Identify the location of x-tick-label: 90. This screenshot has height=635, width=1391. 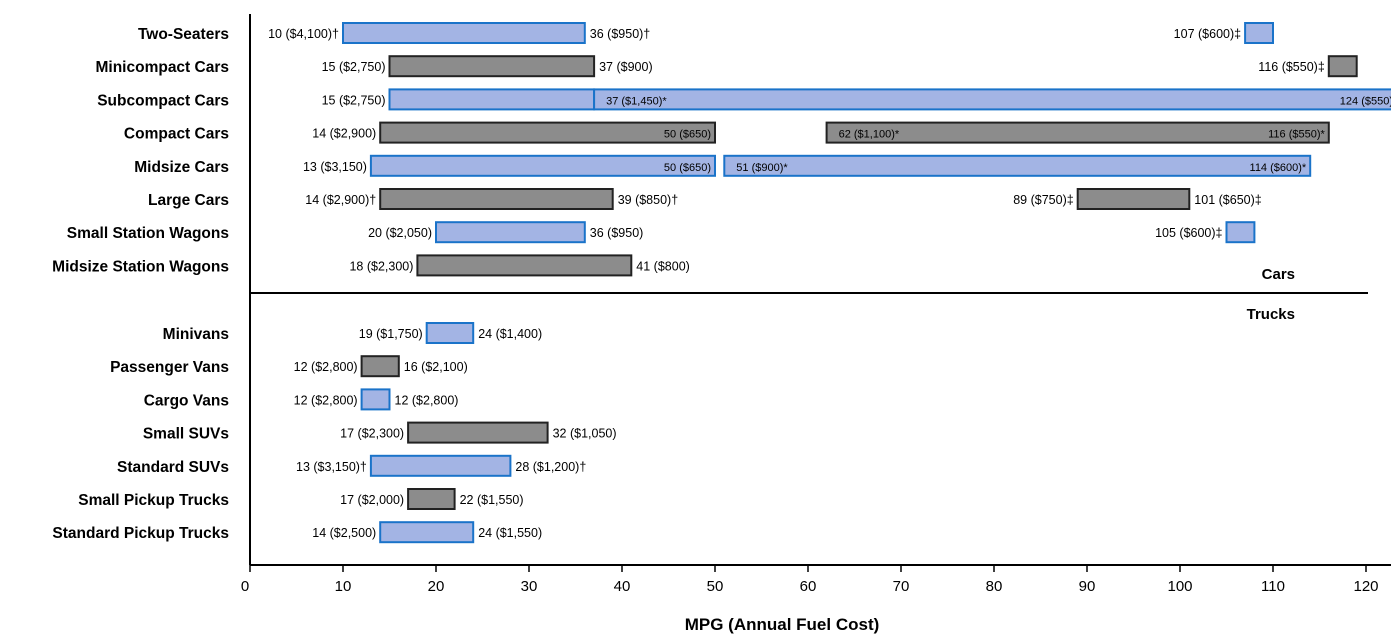
(1087, 586).